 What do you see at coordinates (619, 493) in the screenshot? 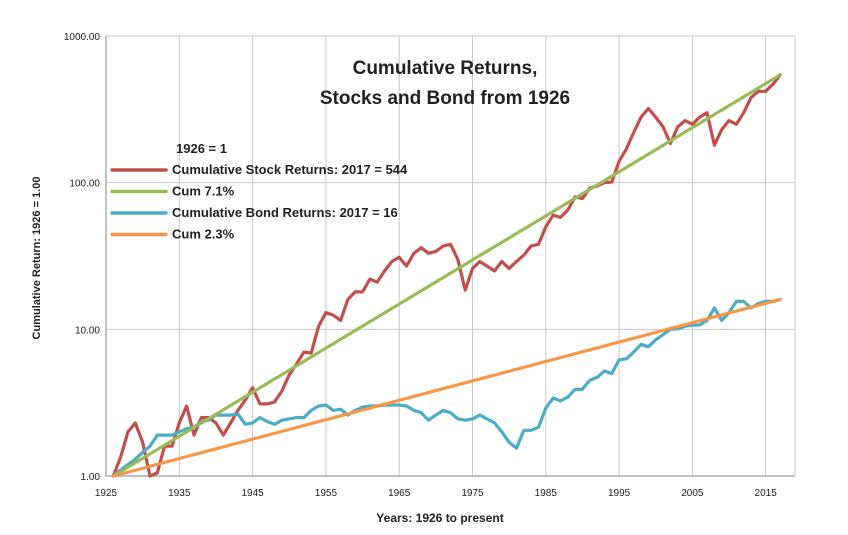
I see `x-tick-label: 1995` at bounding box center [619, 493].